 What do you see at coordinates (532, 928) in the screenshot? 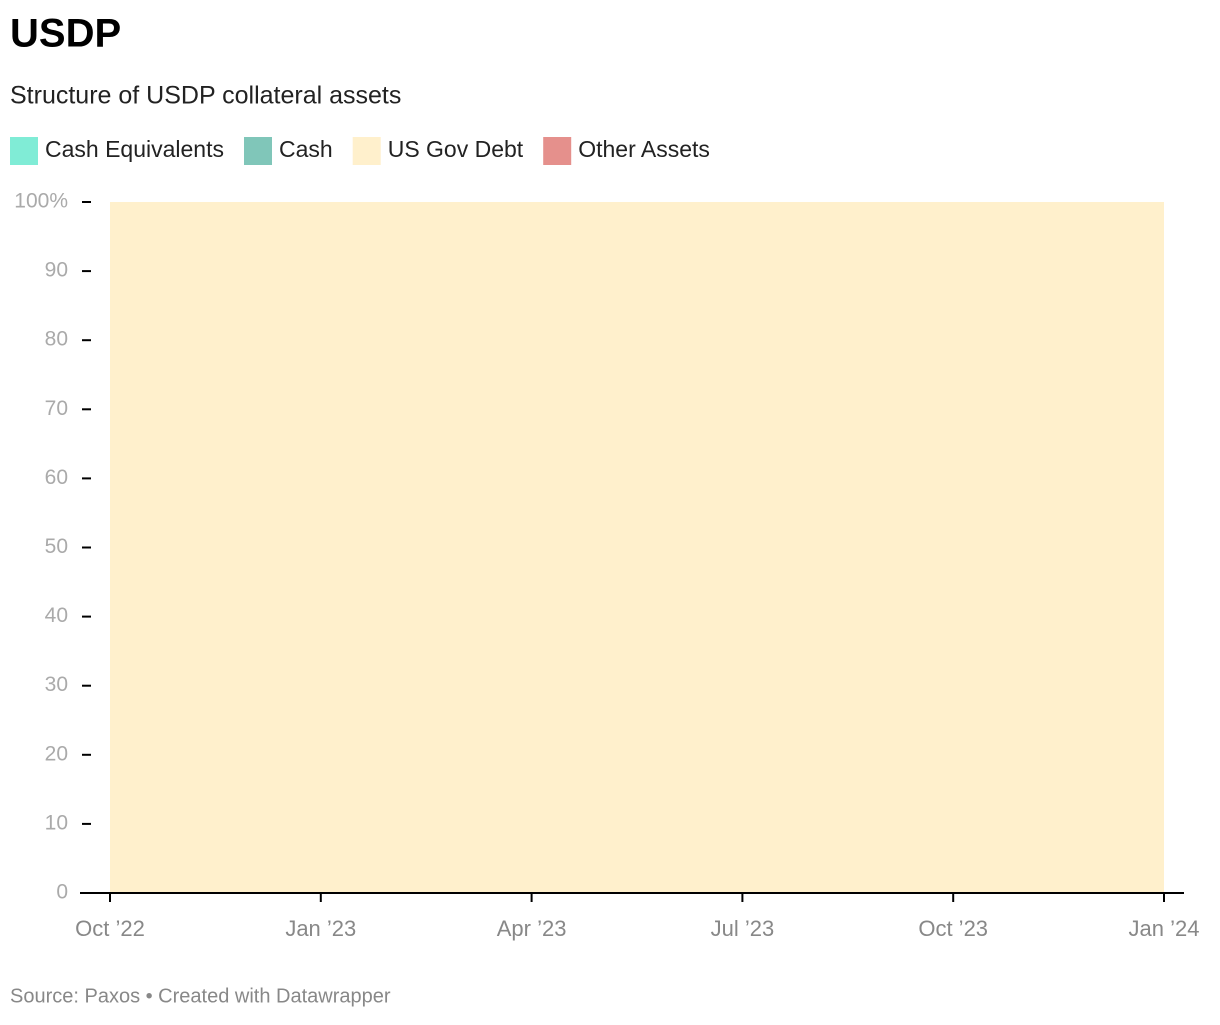
I see `x-tick-label: Apr ’23` at bounding box center [532, 928].